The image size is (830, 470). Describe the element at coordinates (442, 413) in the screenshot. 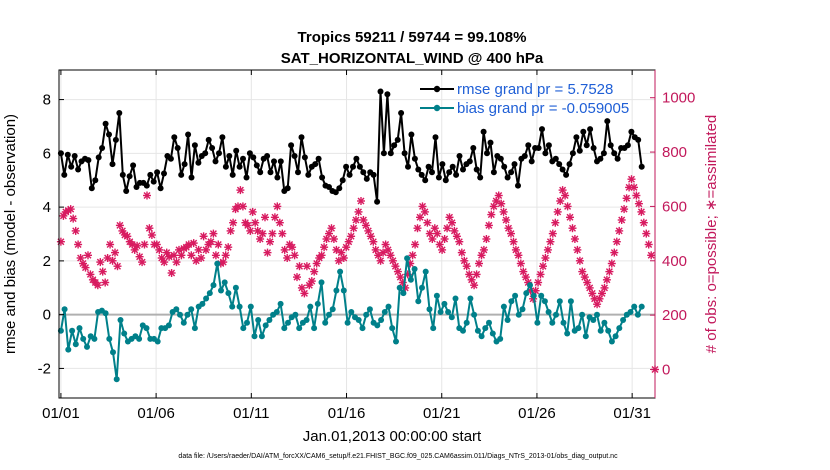

I see `x-tick-label: 01/21` at that location.